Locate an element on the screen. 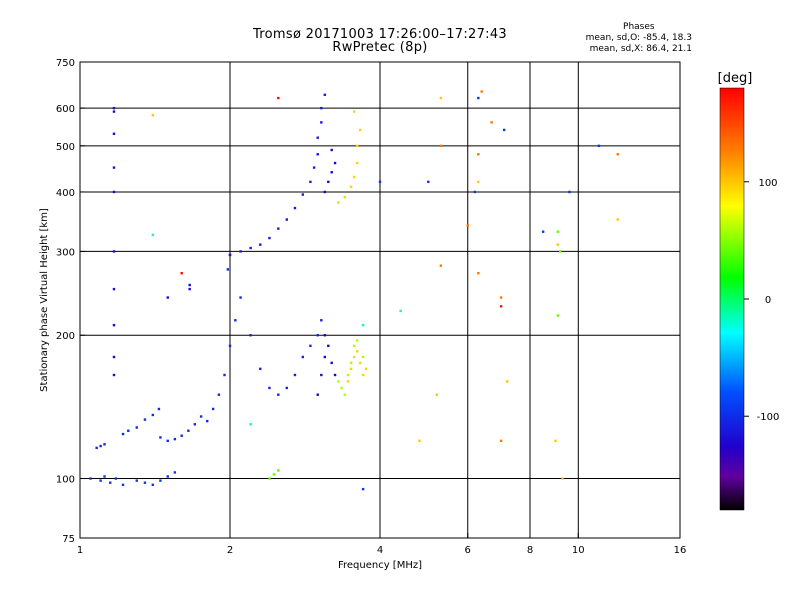 The image size is (800, 600). y-tick-label: 600 is located at coordinates (65, 109).